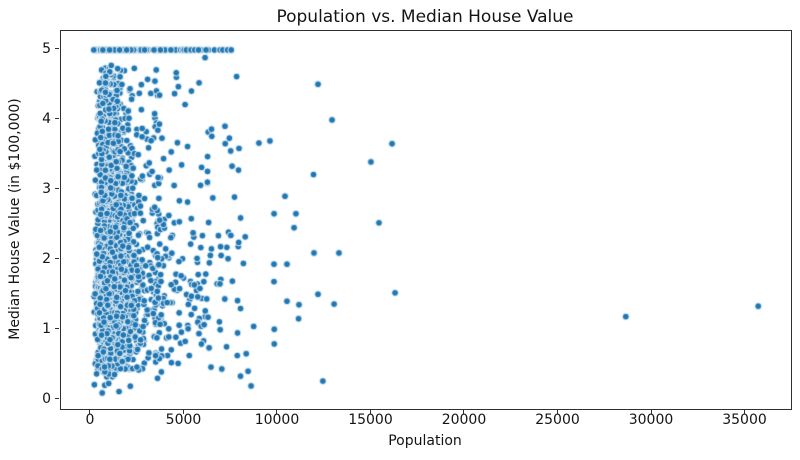  Describe the element at coordinates (90, 420) in the screenshot. I see `x-tick-label: 0` at that location.